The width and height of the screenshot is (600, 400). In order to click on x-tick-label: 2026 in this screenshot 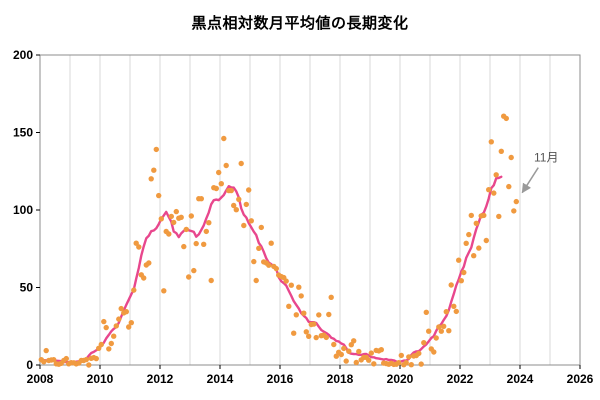, I will do `click(580, 379)`.